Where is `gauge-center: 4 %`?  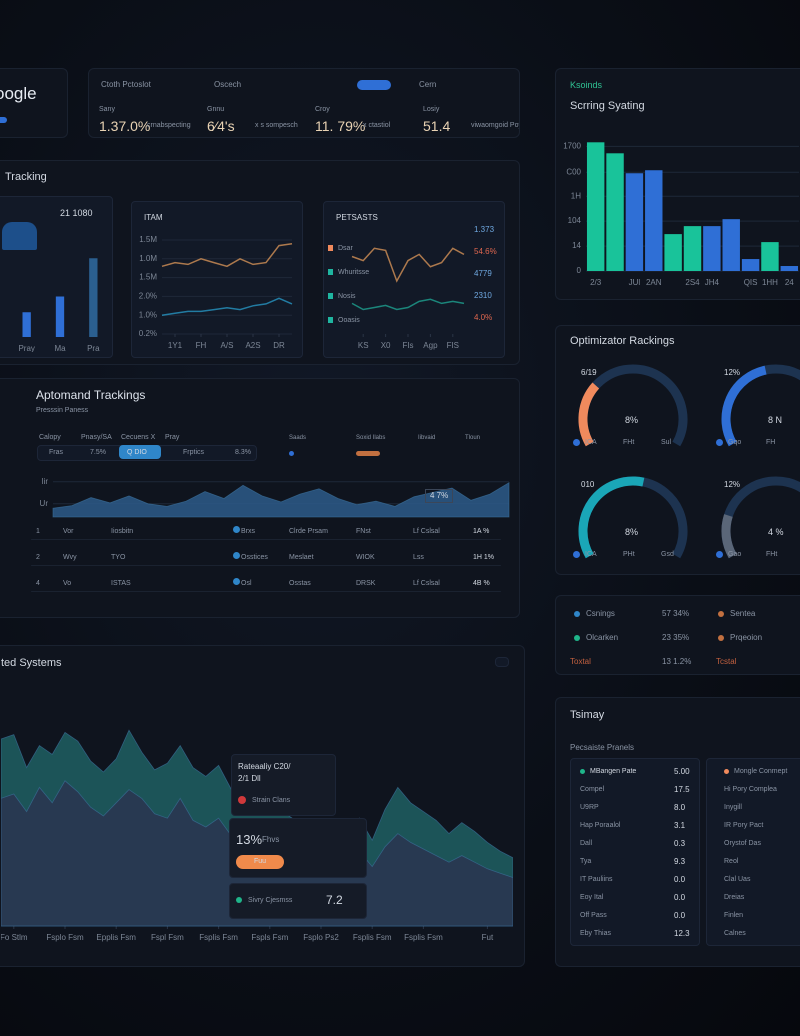 gauge-center: 4 % is located at coordinates (776, 532).